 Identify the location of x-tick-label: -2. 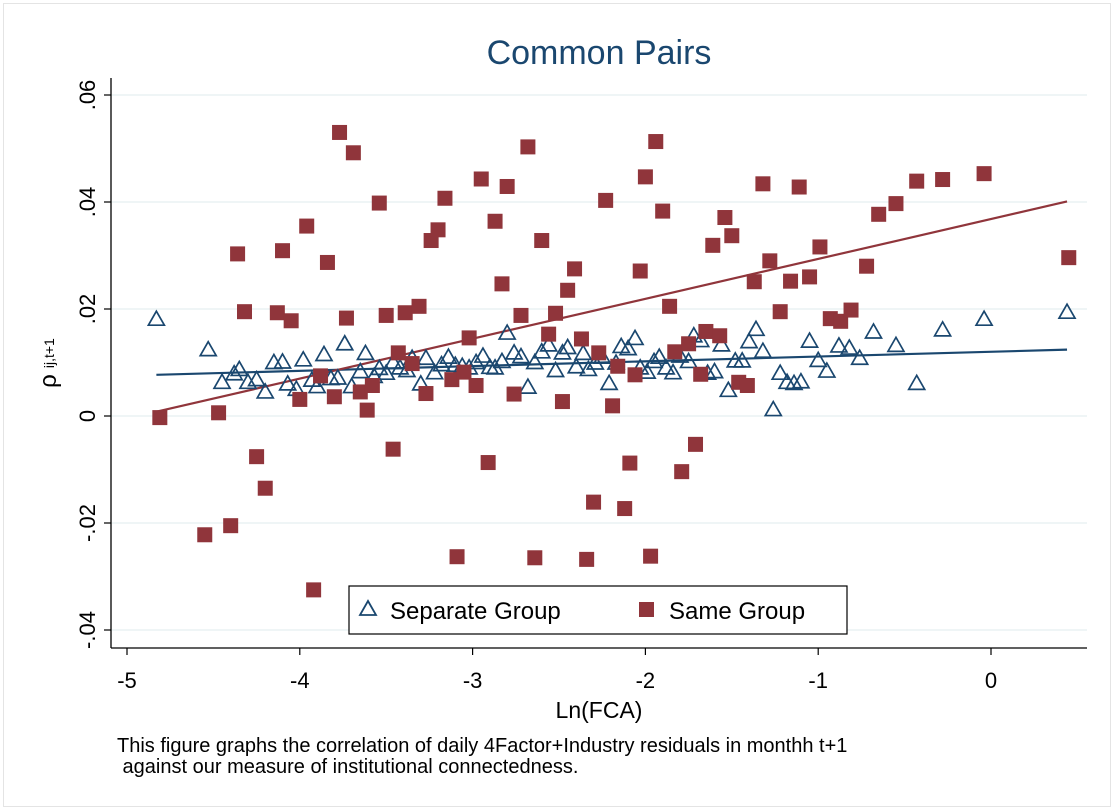
(646, 680).